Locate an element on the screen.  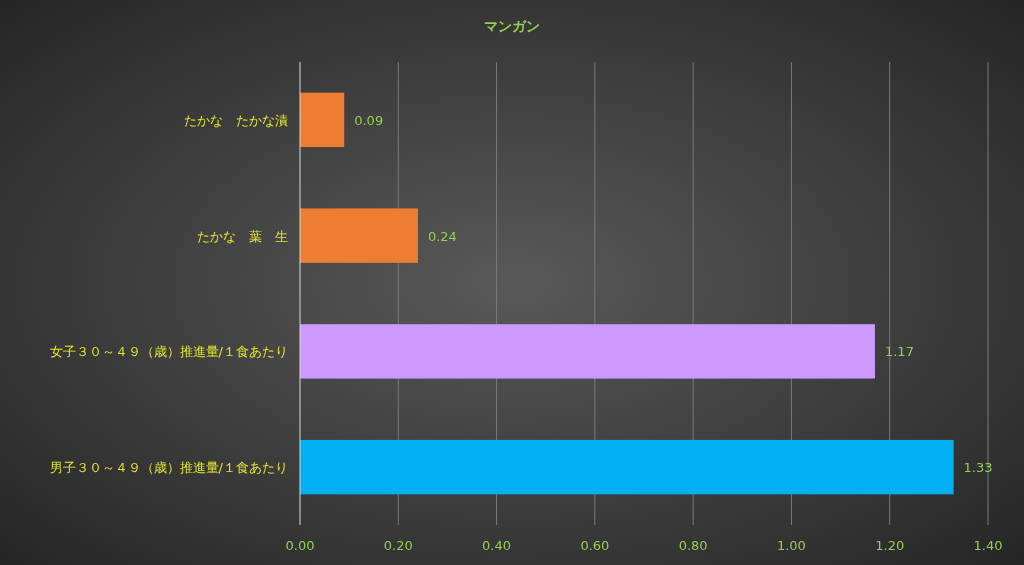
x-tick-label: 0.80 is located at coordinates (693, 545).